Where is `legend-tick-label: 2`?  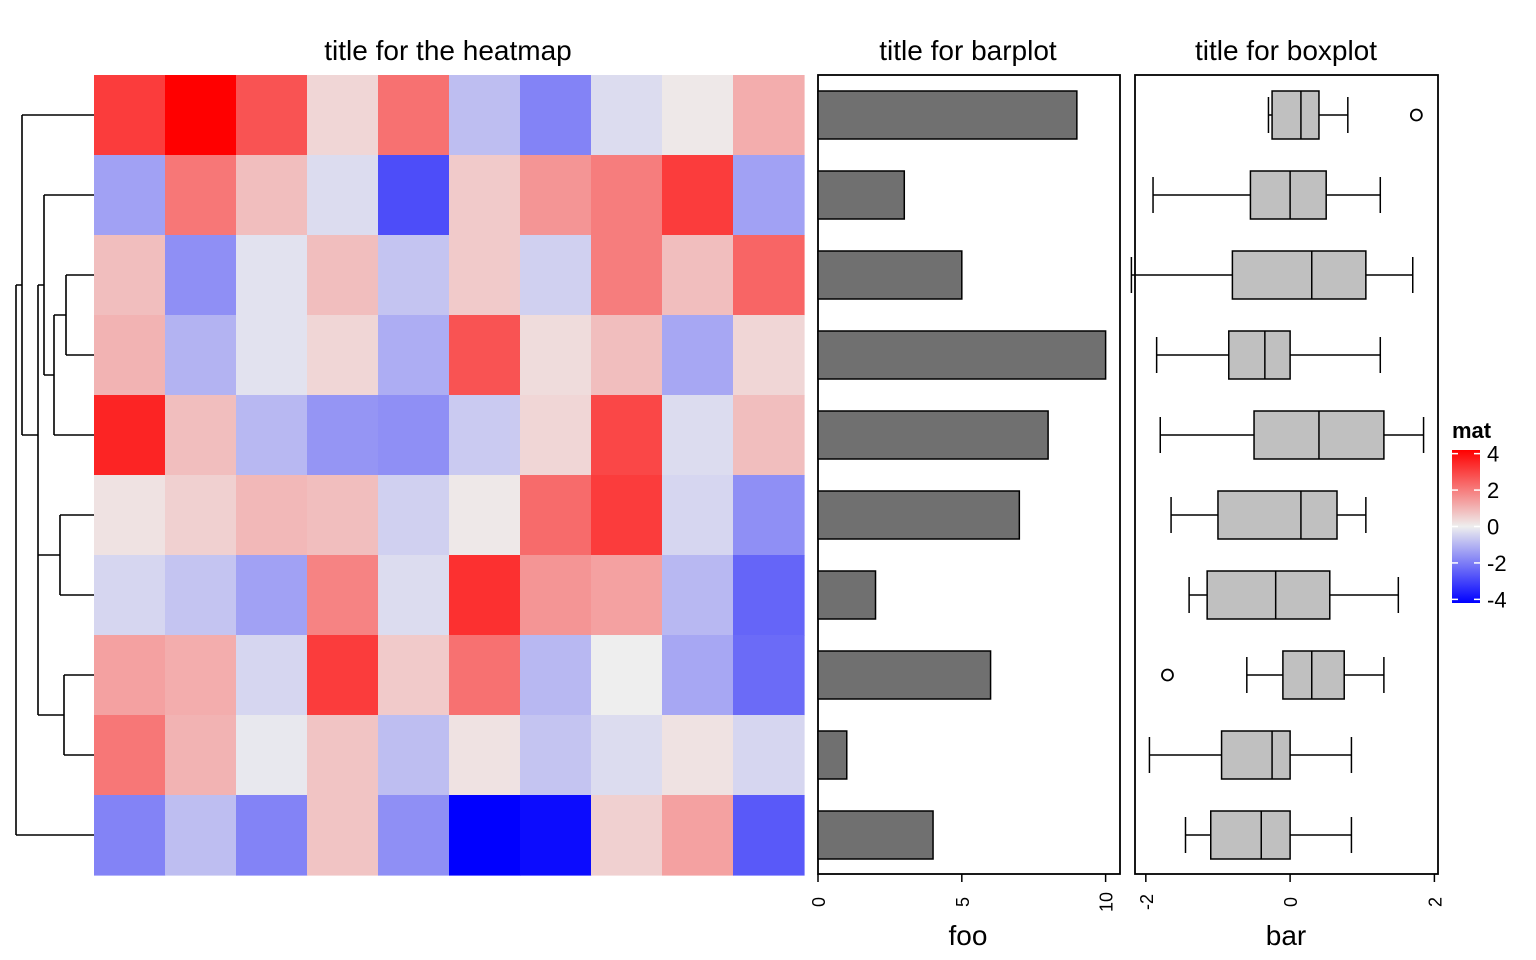
legend-tick-label: 2 is located at coordinates (1493, 490).